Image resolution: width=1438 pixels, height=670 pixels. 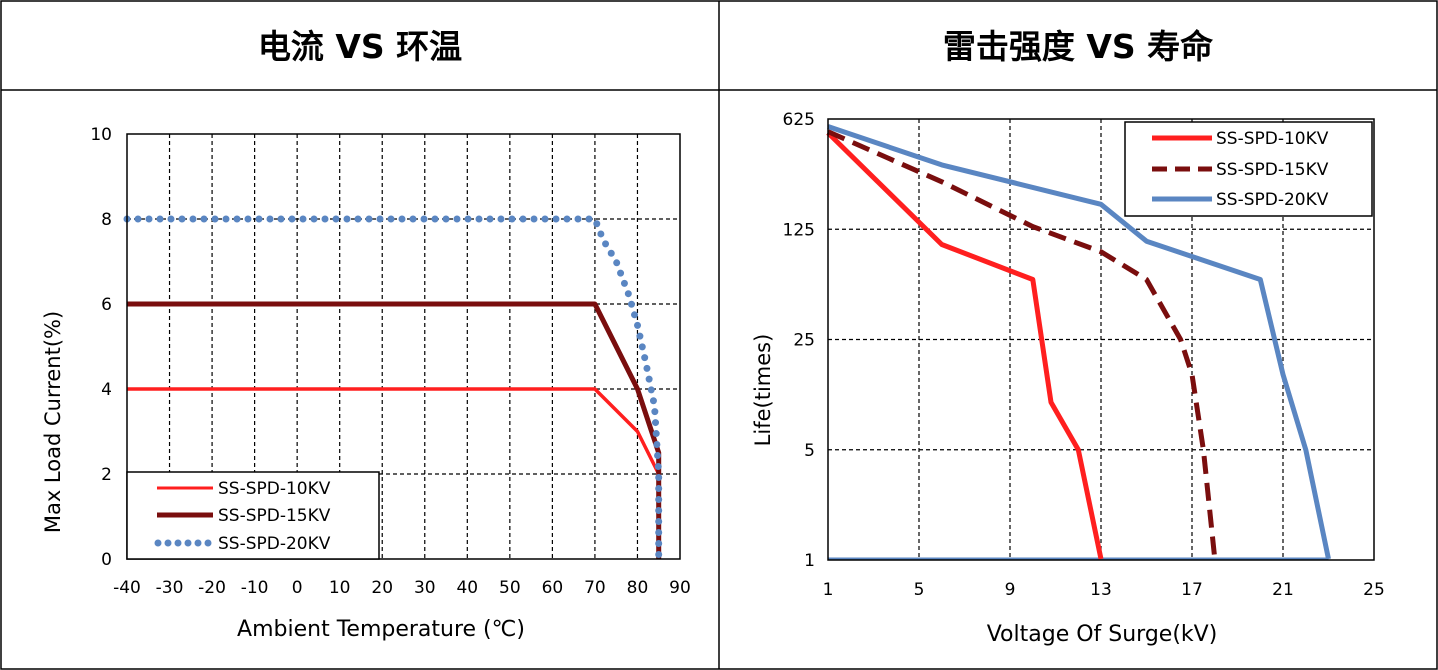 I want to click on y-tick-label: 2, so click(x=106, y=475).